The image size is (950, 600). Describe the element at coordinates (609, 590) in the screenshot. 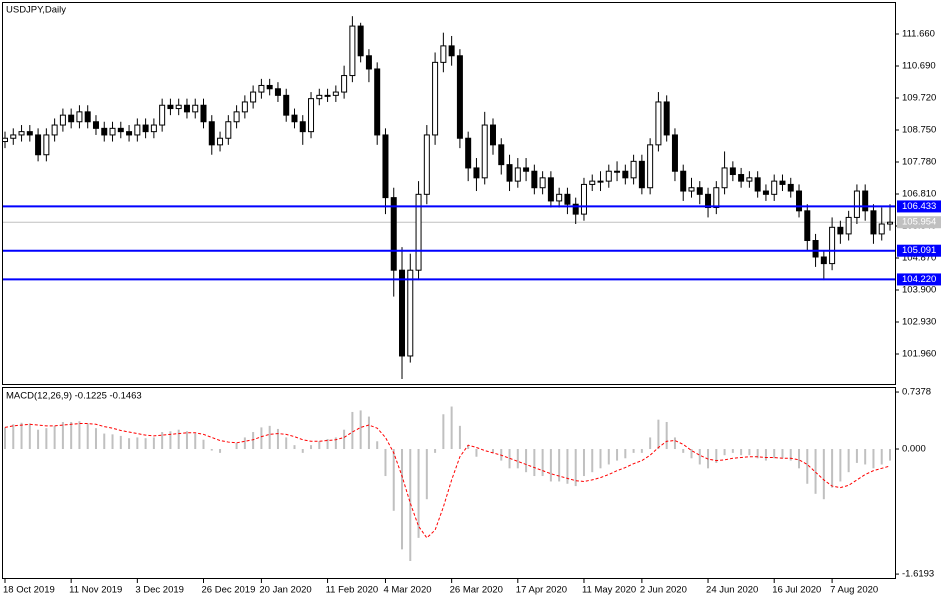

I see `x-tick-label: 11 May 2020` at that location.